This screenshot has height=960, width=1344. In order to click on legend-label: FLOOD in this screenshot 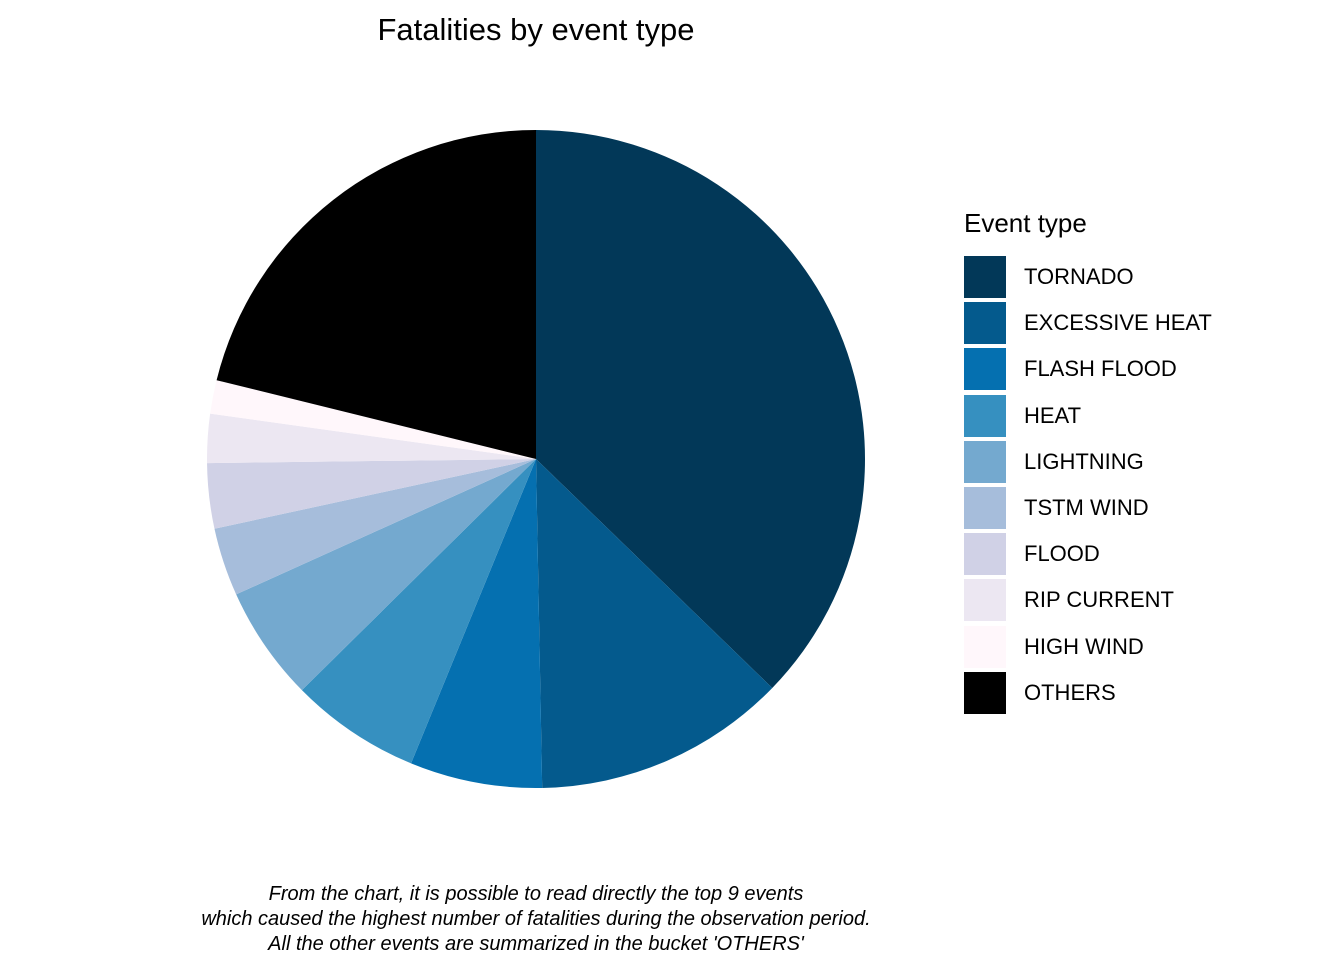, I will do `click(1062, 554)`.